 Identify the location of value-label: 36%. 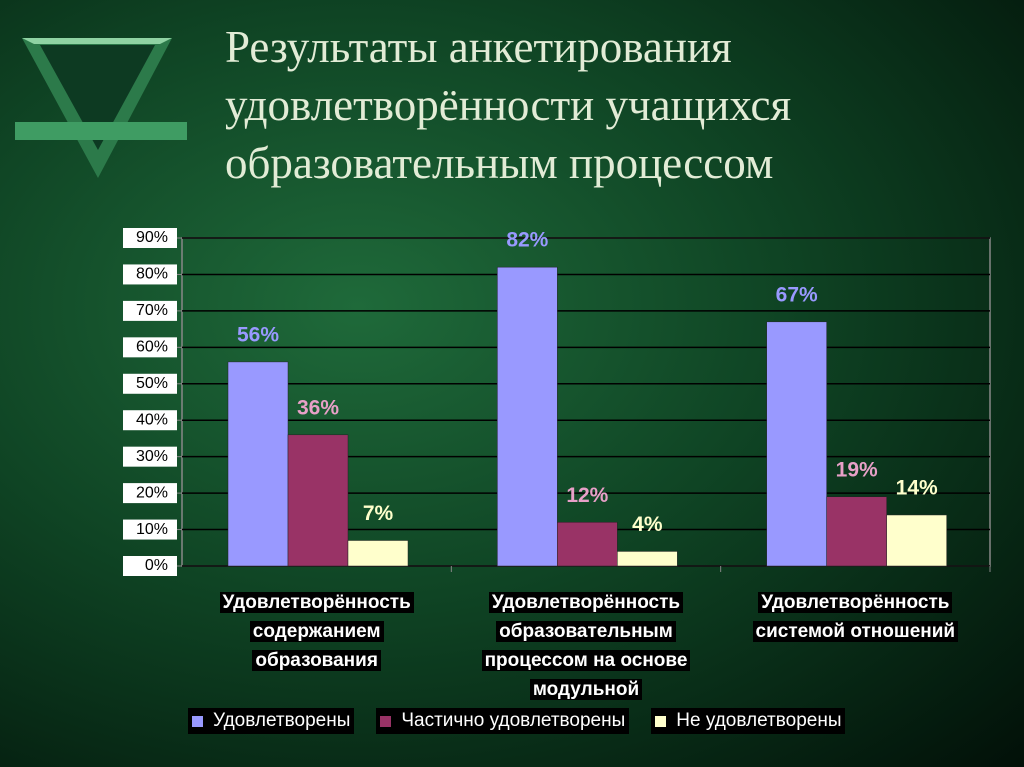
(318, 407).